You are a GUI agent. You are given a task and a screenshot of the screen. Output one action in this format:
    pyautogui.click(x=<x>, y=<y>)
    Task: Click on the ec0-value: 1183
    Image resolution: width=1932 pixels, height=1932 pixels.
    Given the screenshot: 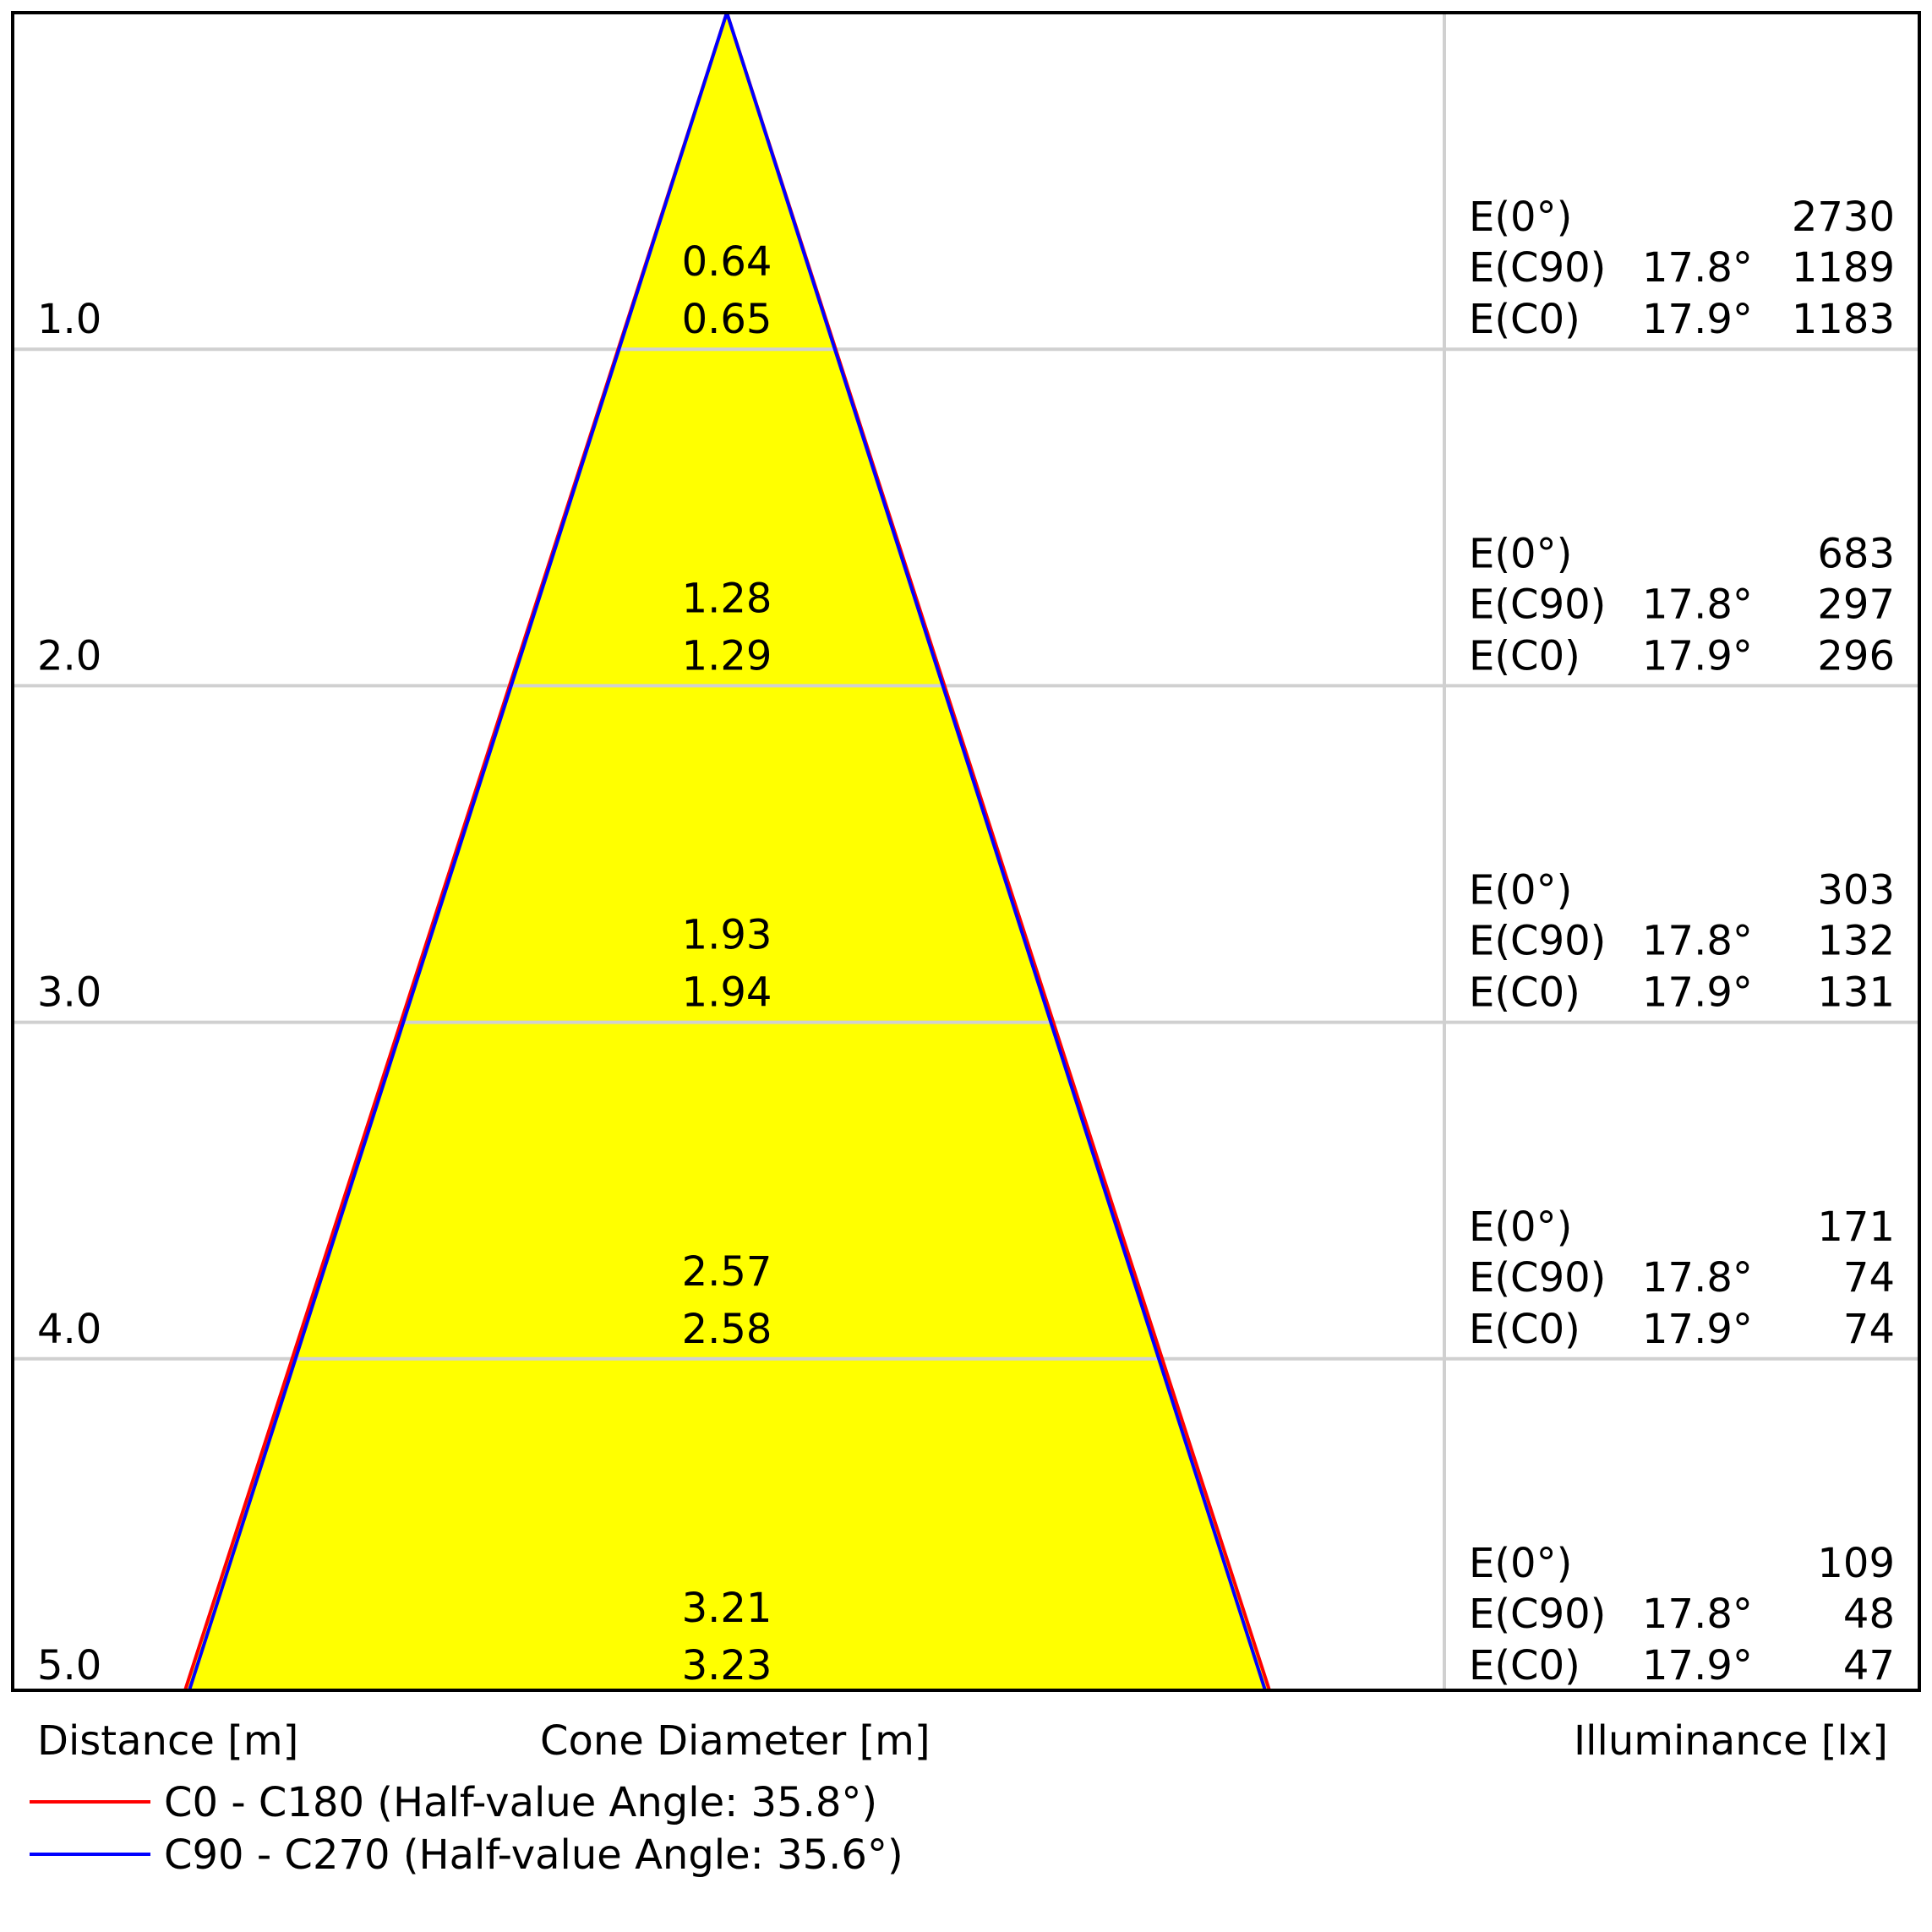 What is the action you would take?
    pyautogui.click(x=1844, y=319)
    